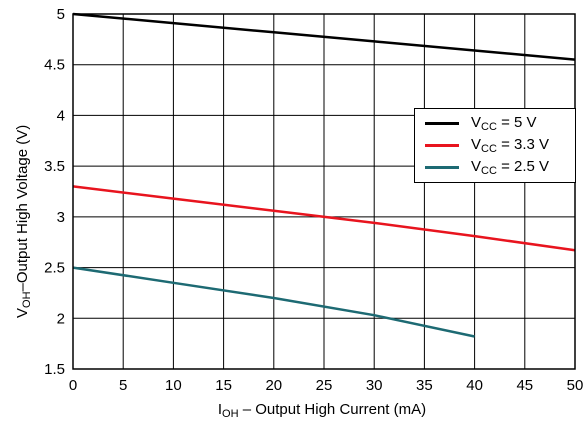  Describe the element at coordinates (273, 385) in the screenshot. I see `x-tick-label-4: 20` at that location.